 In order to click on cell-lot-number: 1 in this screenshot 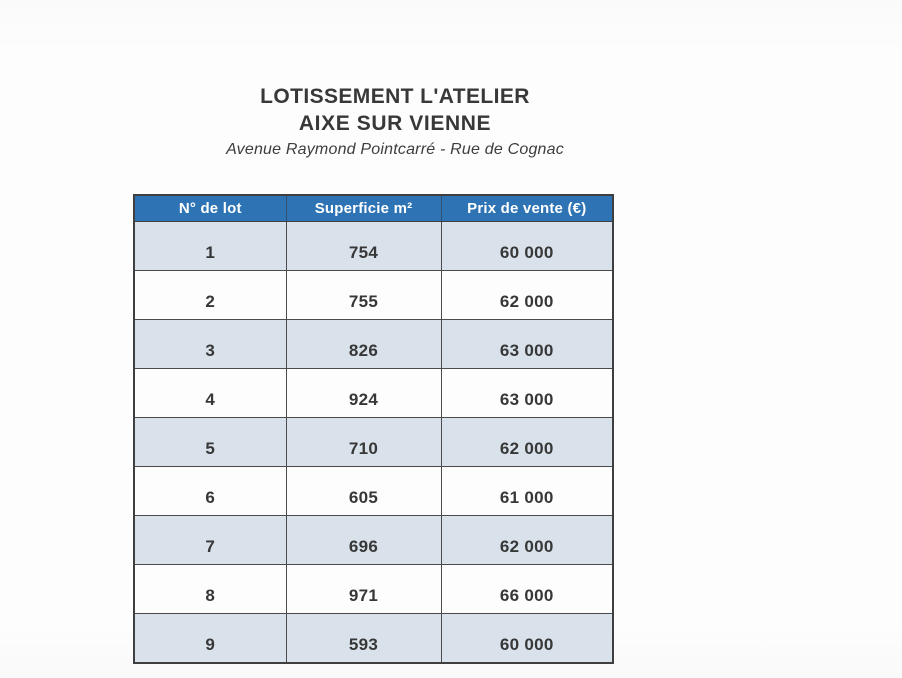, I will do `click(210, 246)`.